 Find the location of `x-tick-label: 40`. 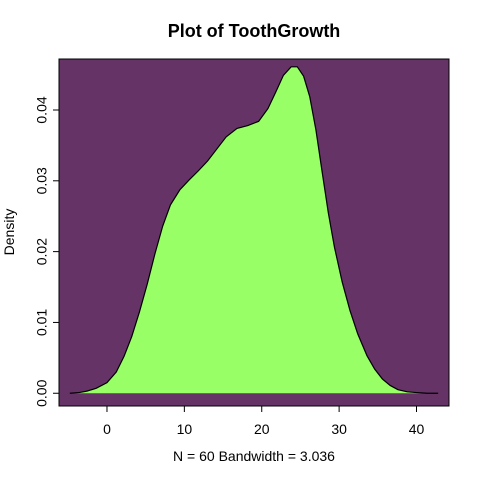

x-tick-label: 40 is located at coordinates (417, 429).